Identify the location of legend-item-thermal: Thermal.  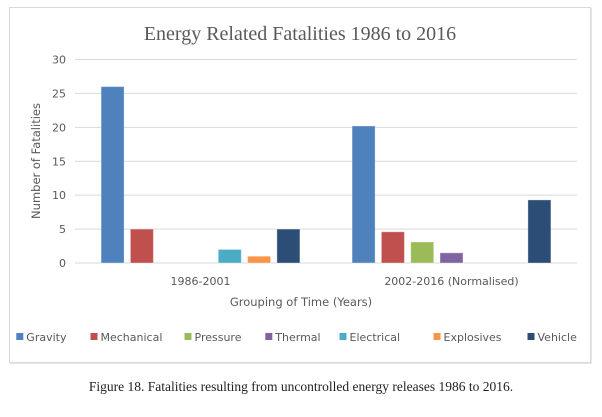
(293, 337).